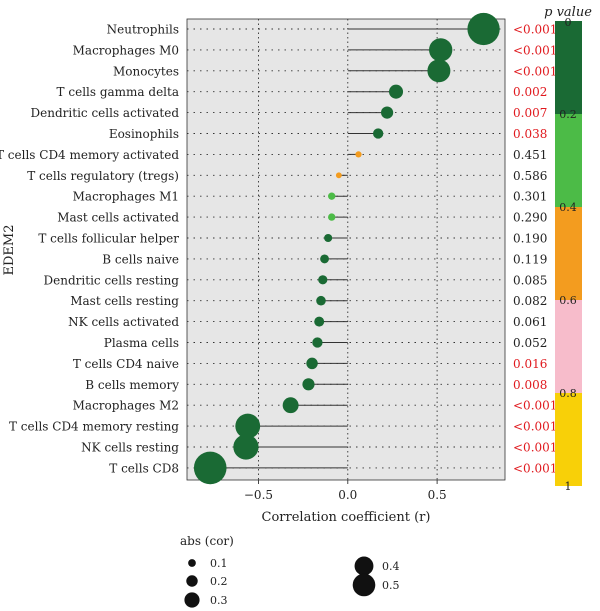  Describe the element at coordinates (126, 406) in the screenshot. I see `category-label-18: Macrophages M2` at that location.